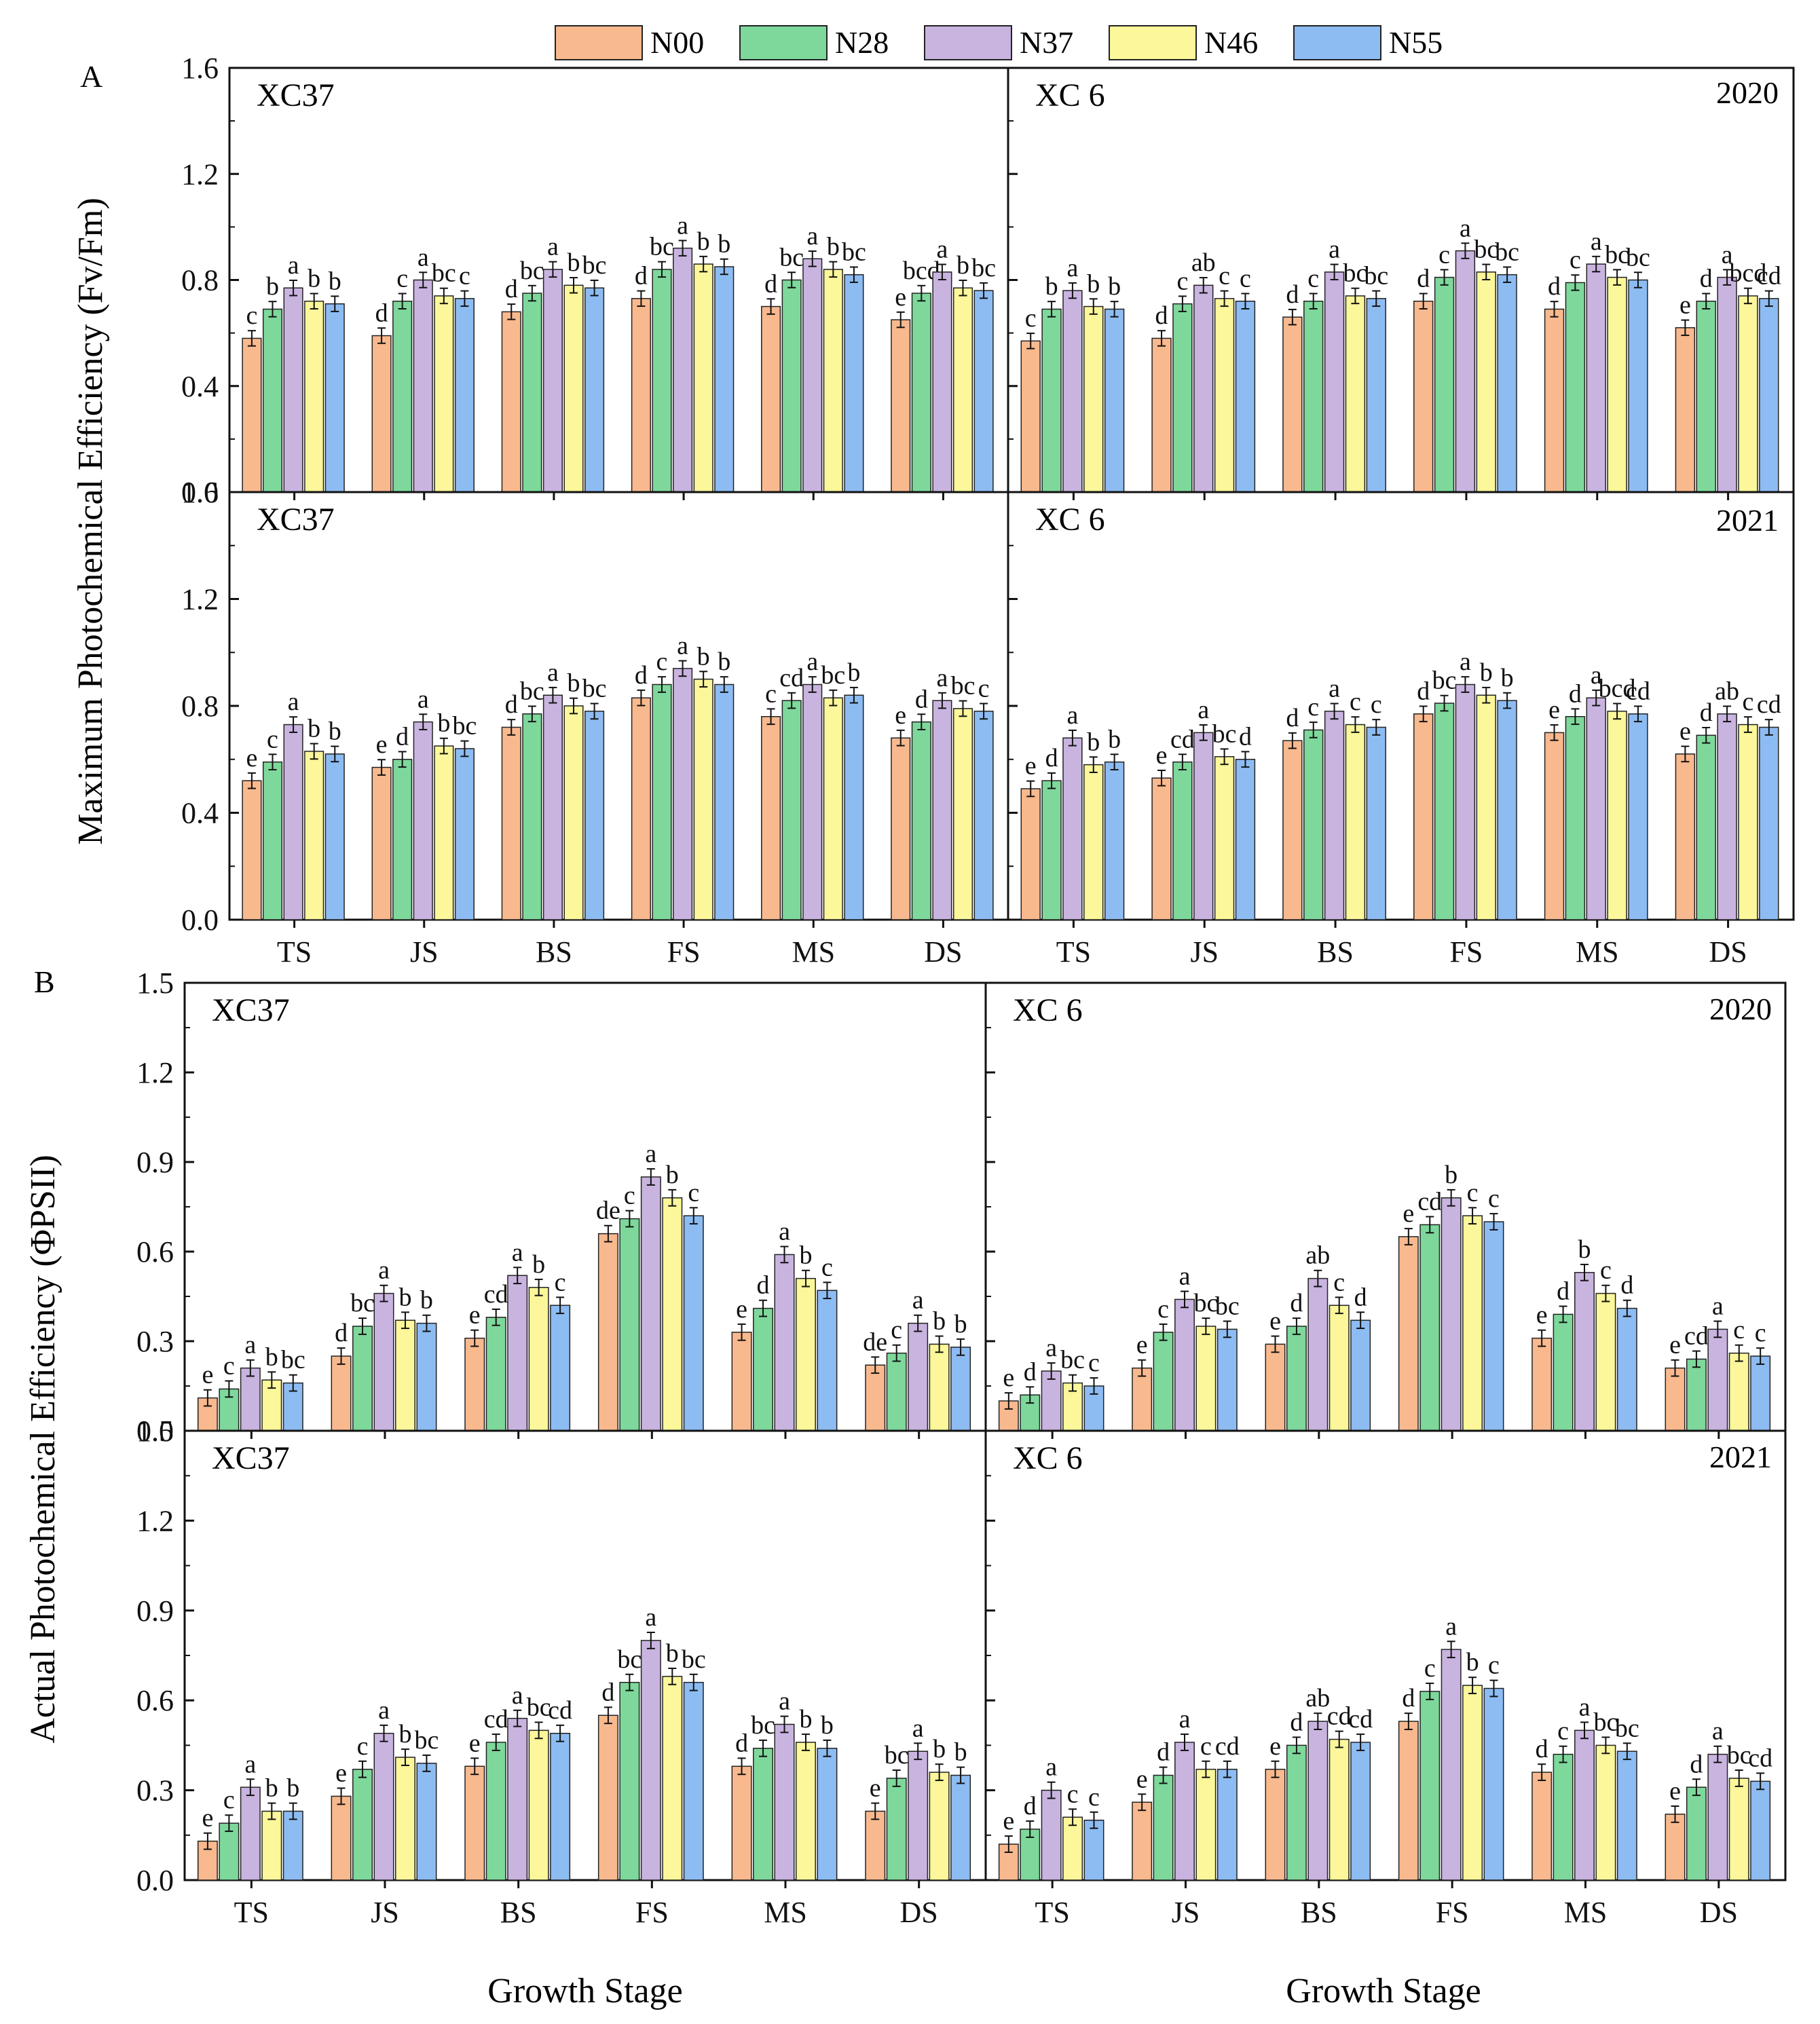 This screenshot has width=1820, height=2024. What do you see at coordinates (968, 43) in the screenshot?
I see `legend-swatch-n37` at bounding box center [968, 43].